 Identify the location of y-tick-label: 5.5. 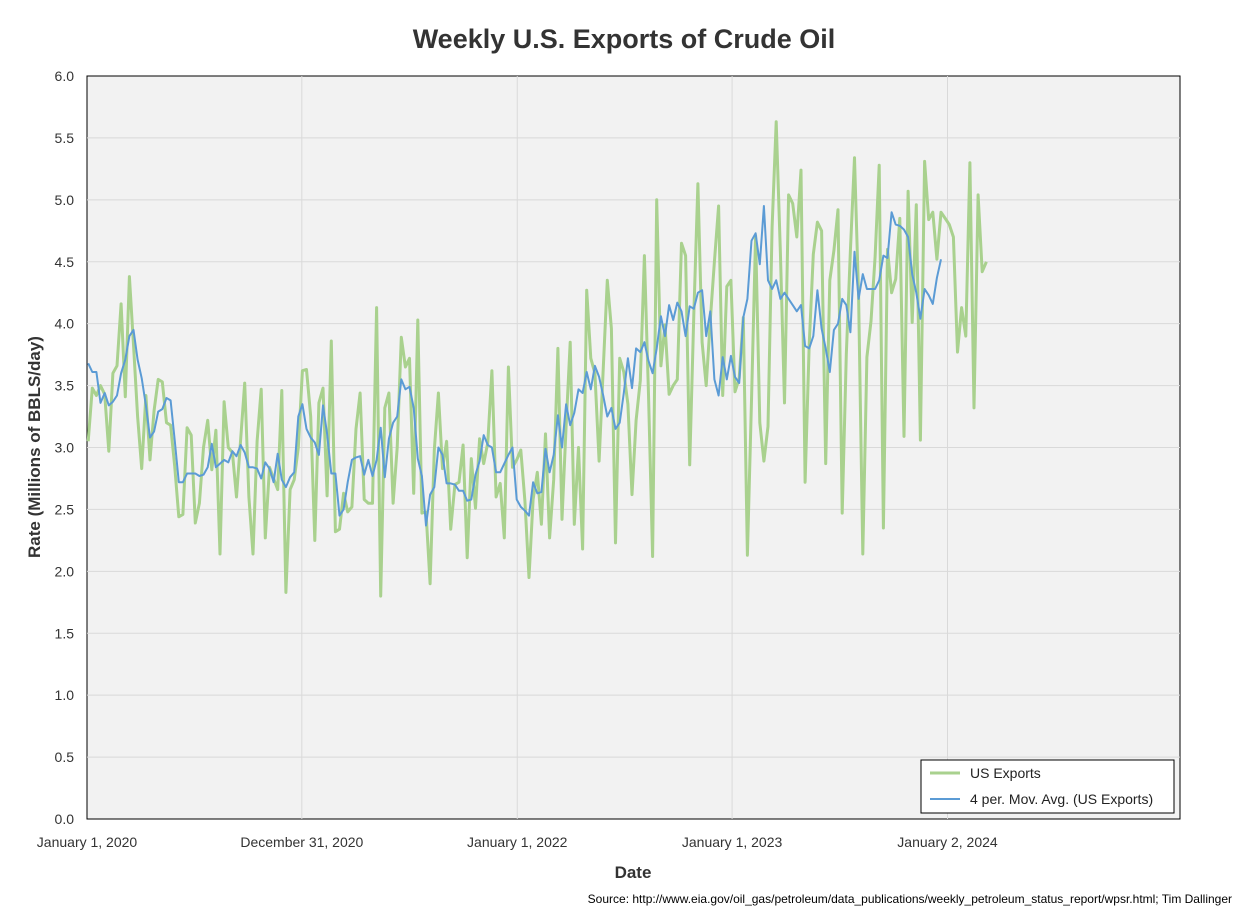
(65, 138).